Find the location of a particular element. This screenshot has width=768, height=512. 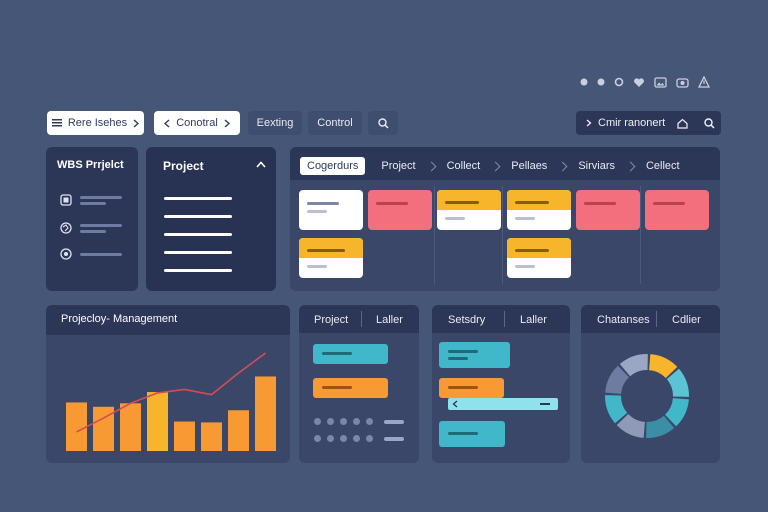

list-panel-col1: Setsdry is located at coordinates (467, 320).